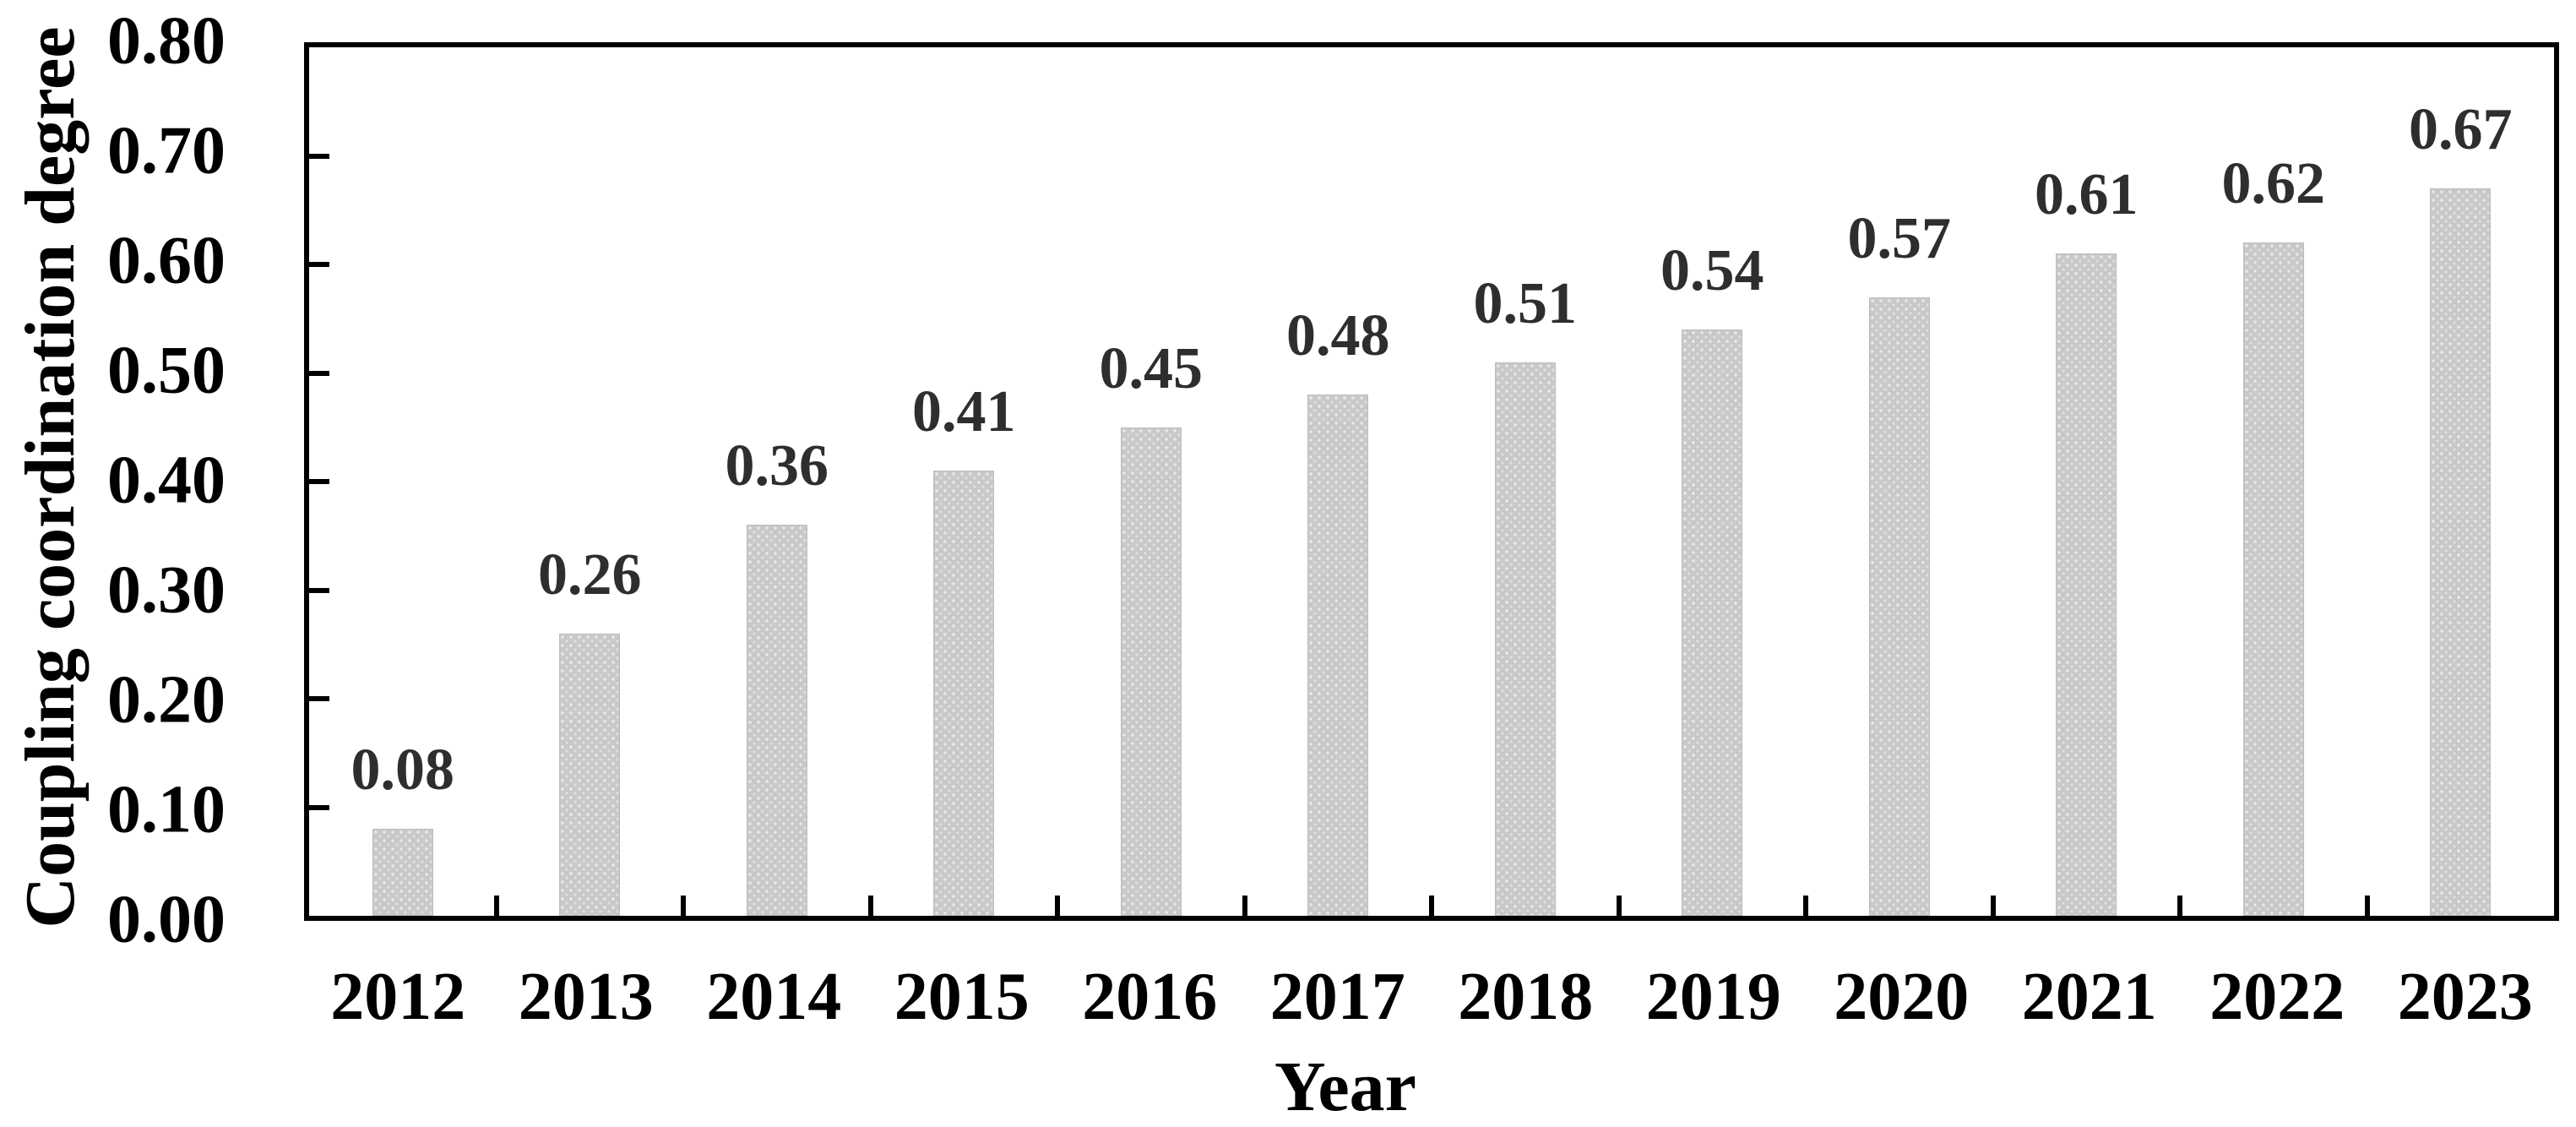 The height and width of the screenshot is (1127, 2576). Describe the element at coordinates (590, 574) in the screenshot. I see `bar-value-label: 0.26` at that location.